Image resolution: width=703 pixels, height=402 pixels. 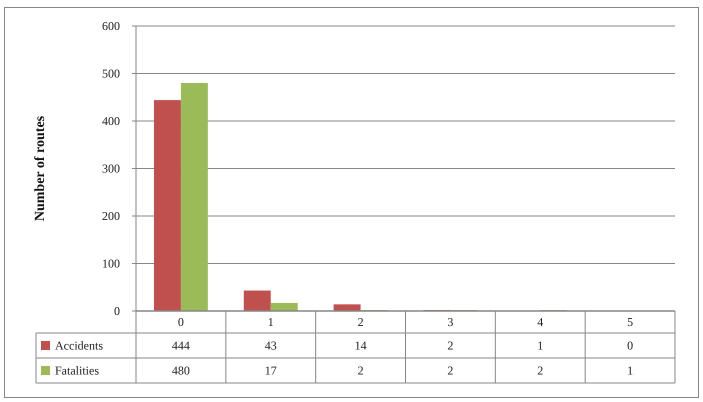 I want to click on data-label: 43, so click(x=270, y=345).